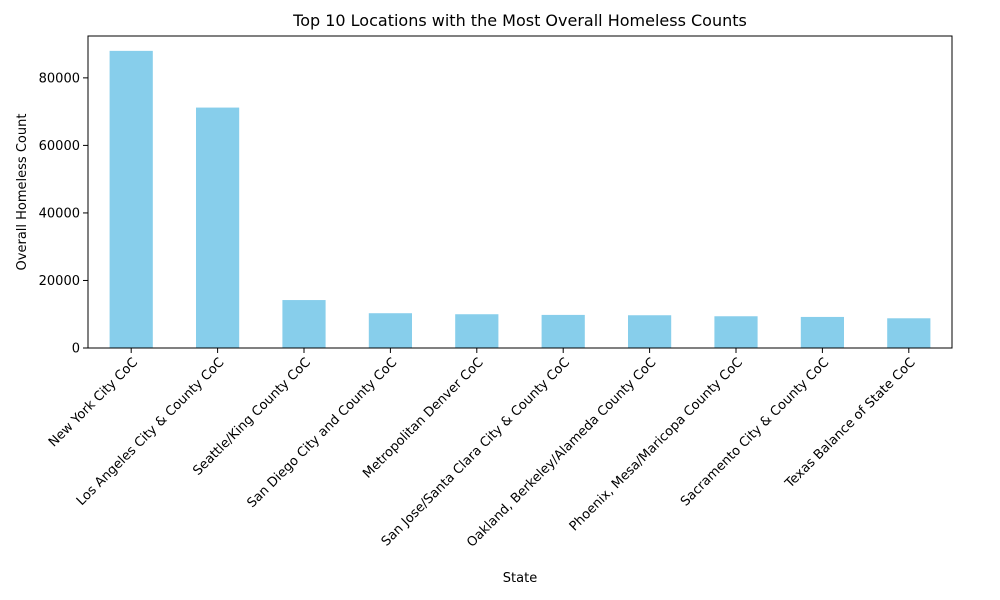  I want to click on y-axis-ticks: 0 20000 40000 60000 80000, so click(63, 214).